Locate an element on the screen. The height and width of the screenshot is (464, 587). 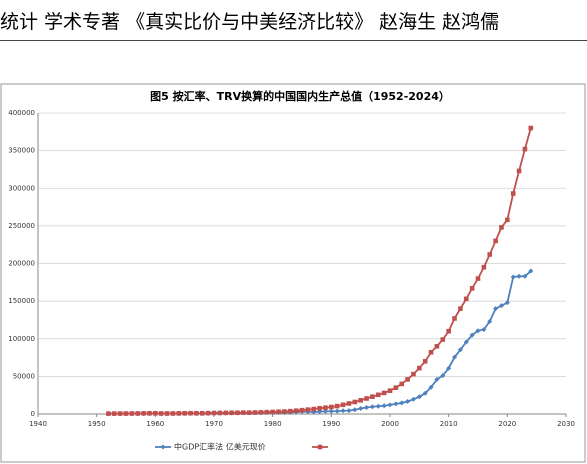
y-tick-label: 150000 is located at coordinates (21, 301).